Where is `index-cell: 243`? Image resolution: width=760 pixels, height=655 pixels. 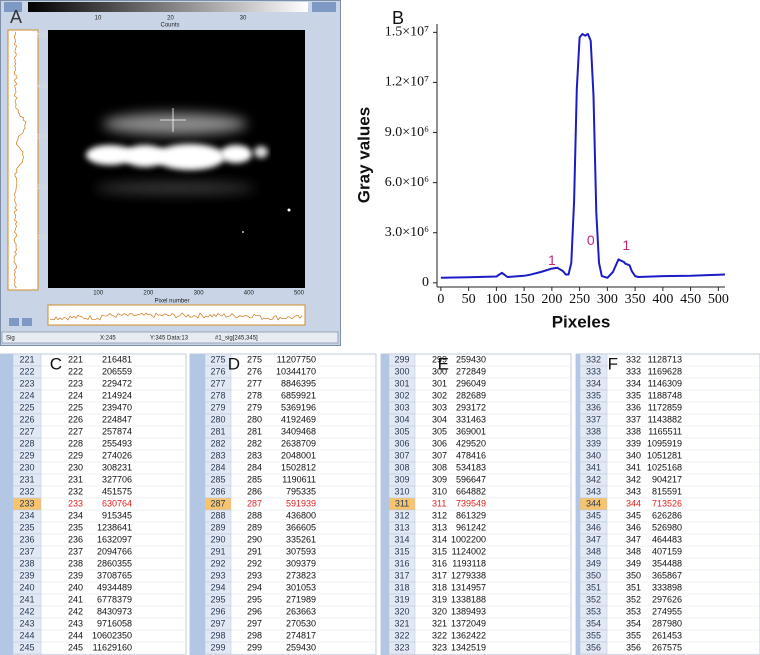
index-cell: 243 is located at coordinates (75, 623).